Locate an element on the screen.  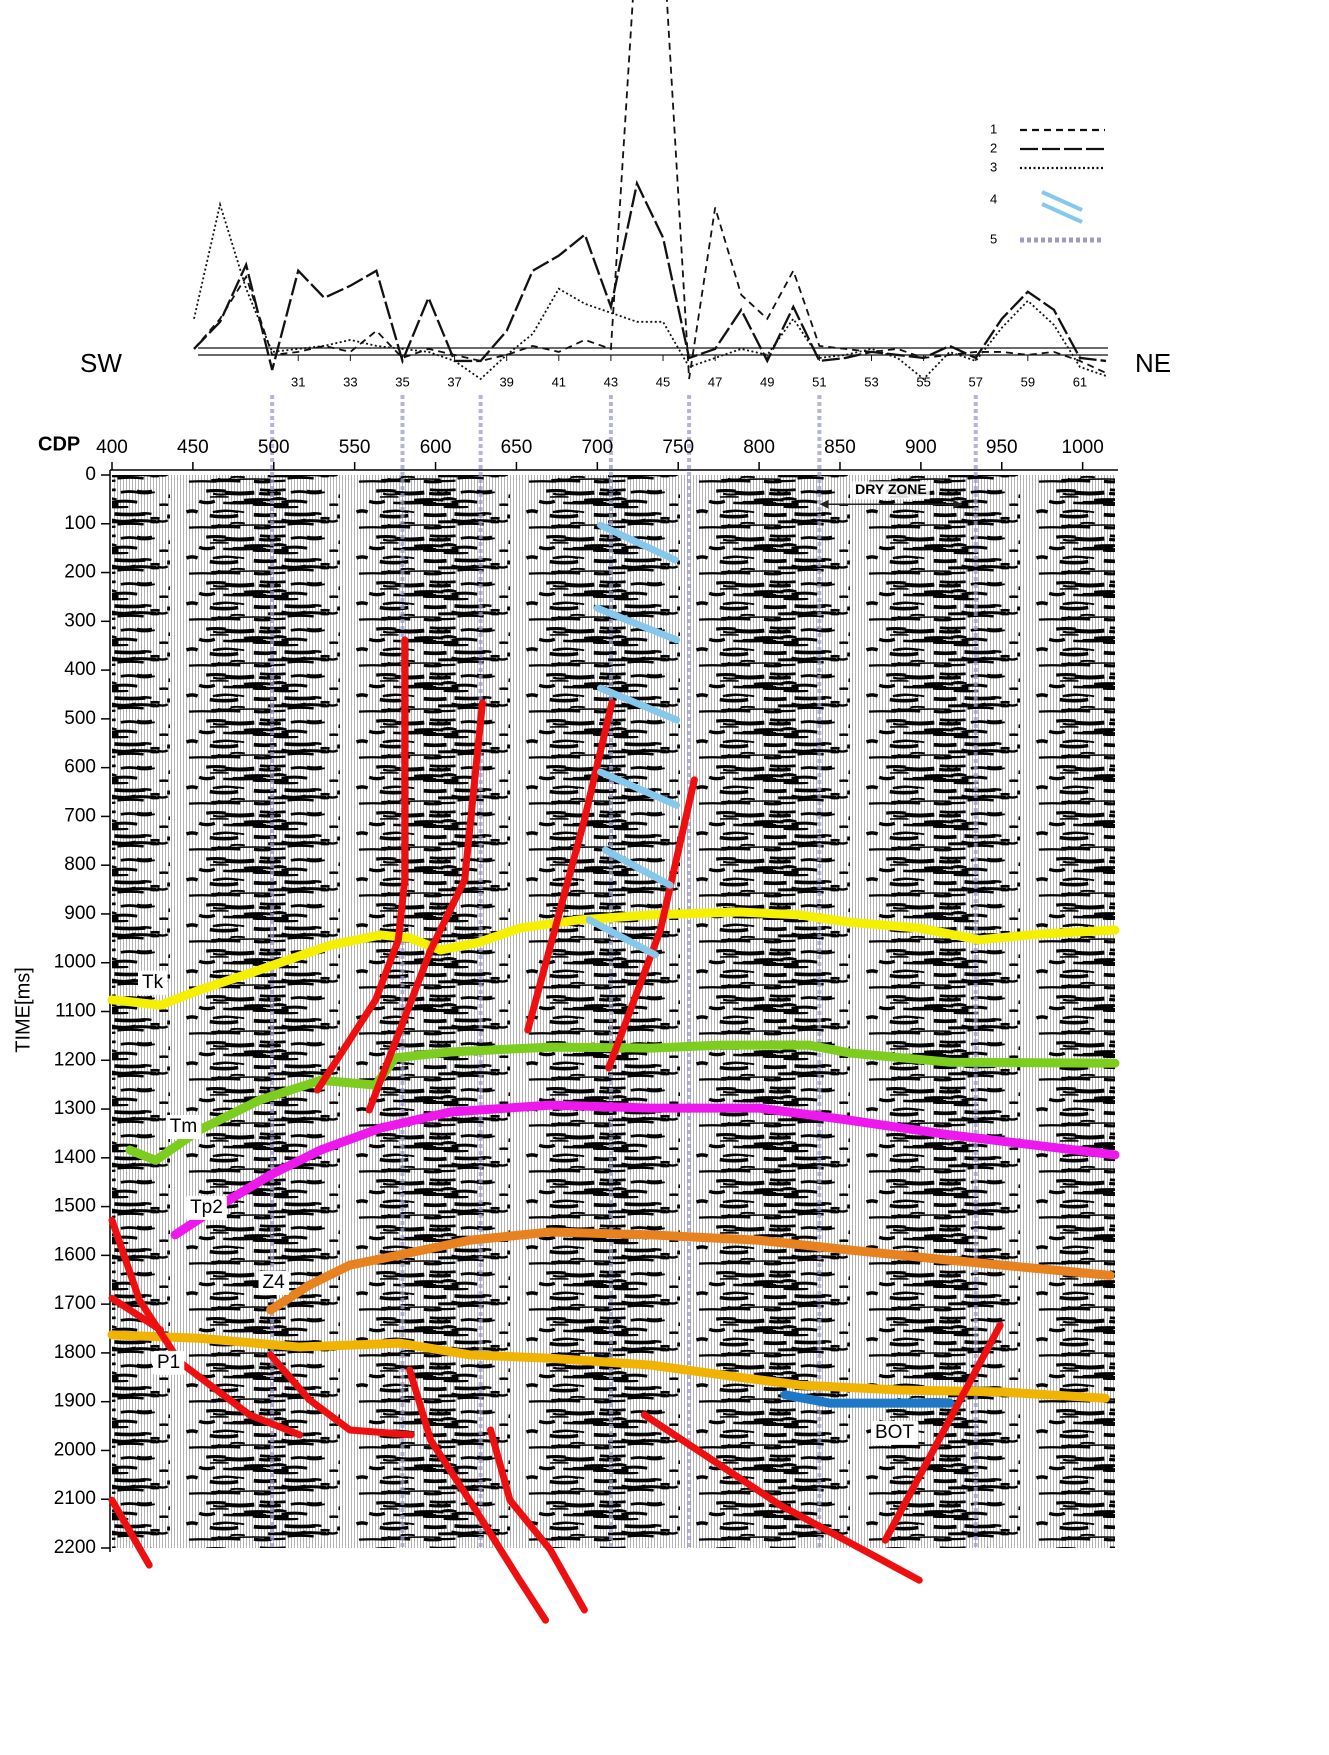
y-tick-label: 2100 is located at coordinates (75, 1498).